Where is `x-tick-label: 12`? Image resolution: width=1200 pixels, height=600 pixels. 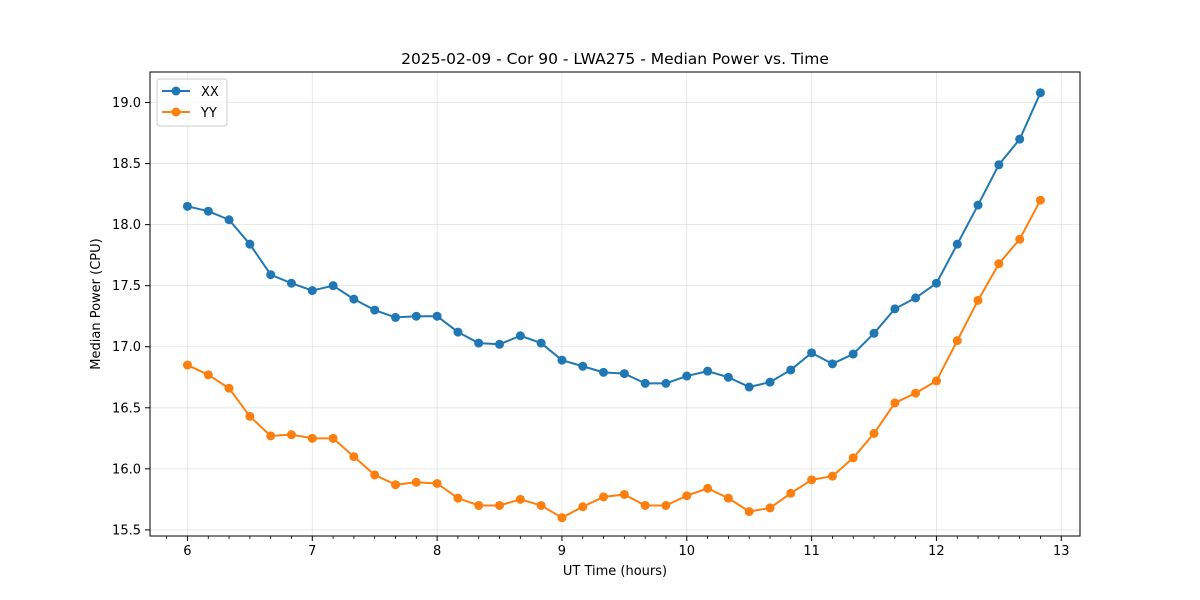
x-tick-label: 12 is located at coordinates (936, 551).